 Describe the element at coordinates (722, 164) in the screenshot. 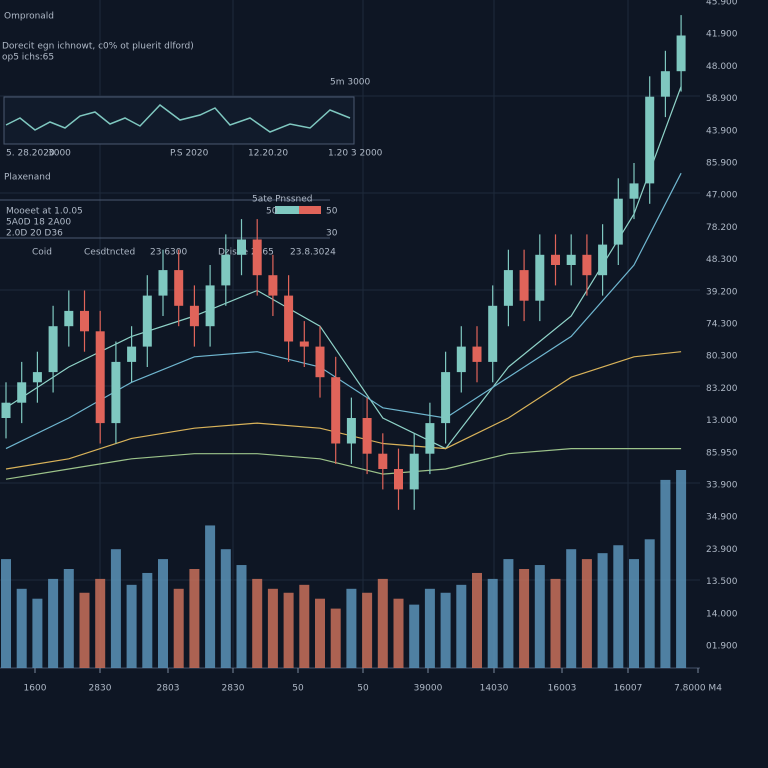

I see `y-tick-label: 85.900` at that location.